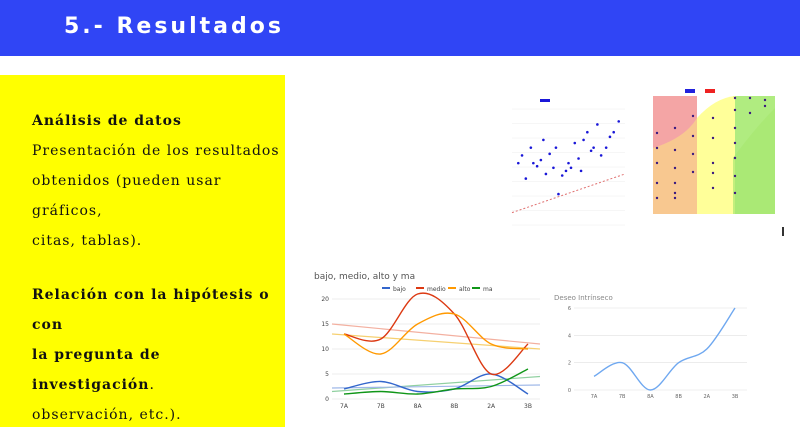 This screenshot has height=448, width=800. I want to click on text-line-1: Presentación de los resultados, so click(156, 151).